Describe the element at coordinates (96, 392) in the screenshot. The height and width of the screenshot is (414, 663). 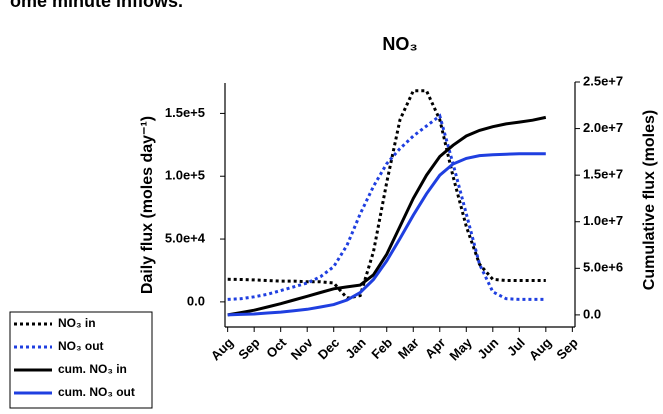
I see `legend-label: cum. NO₃ out` at that location.